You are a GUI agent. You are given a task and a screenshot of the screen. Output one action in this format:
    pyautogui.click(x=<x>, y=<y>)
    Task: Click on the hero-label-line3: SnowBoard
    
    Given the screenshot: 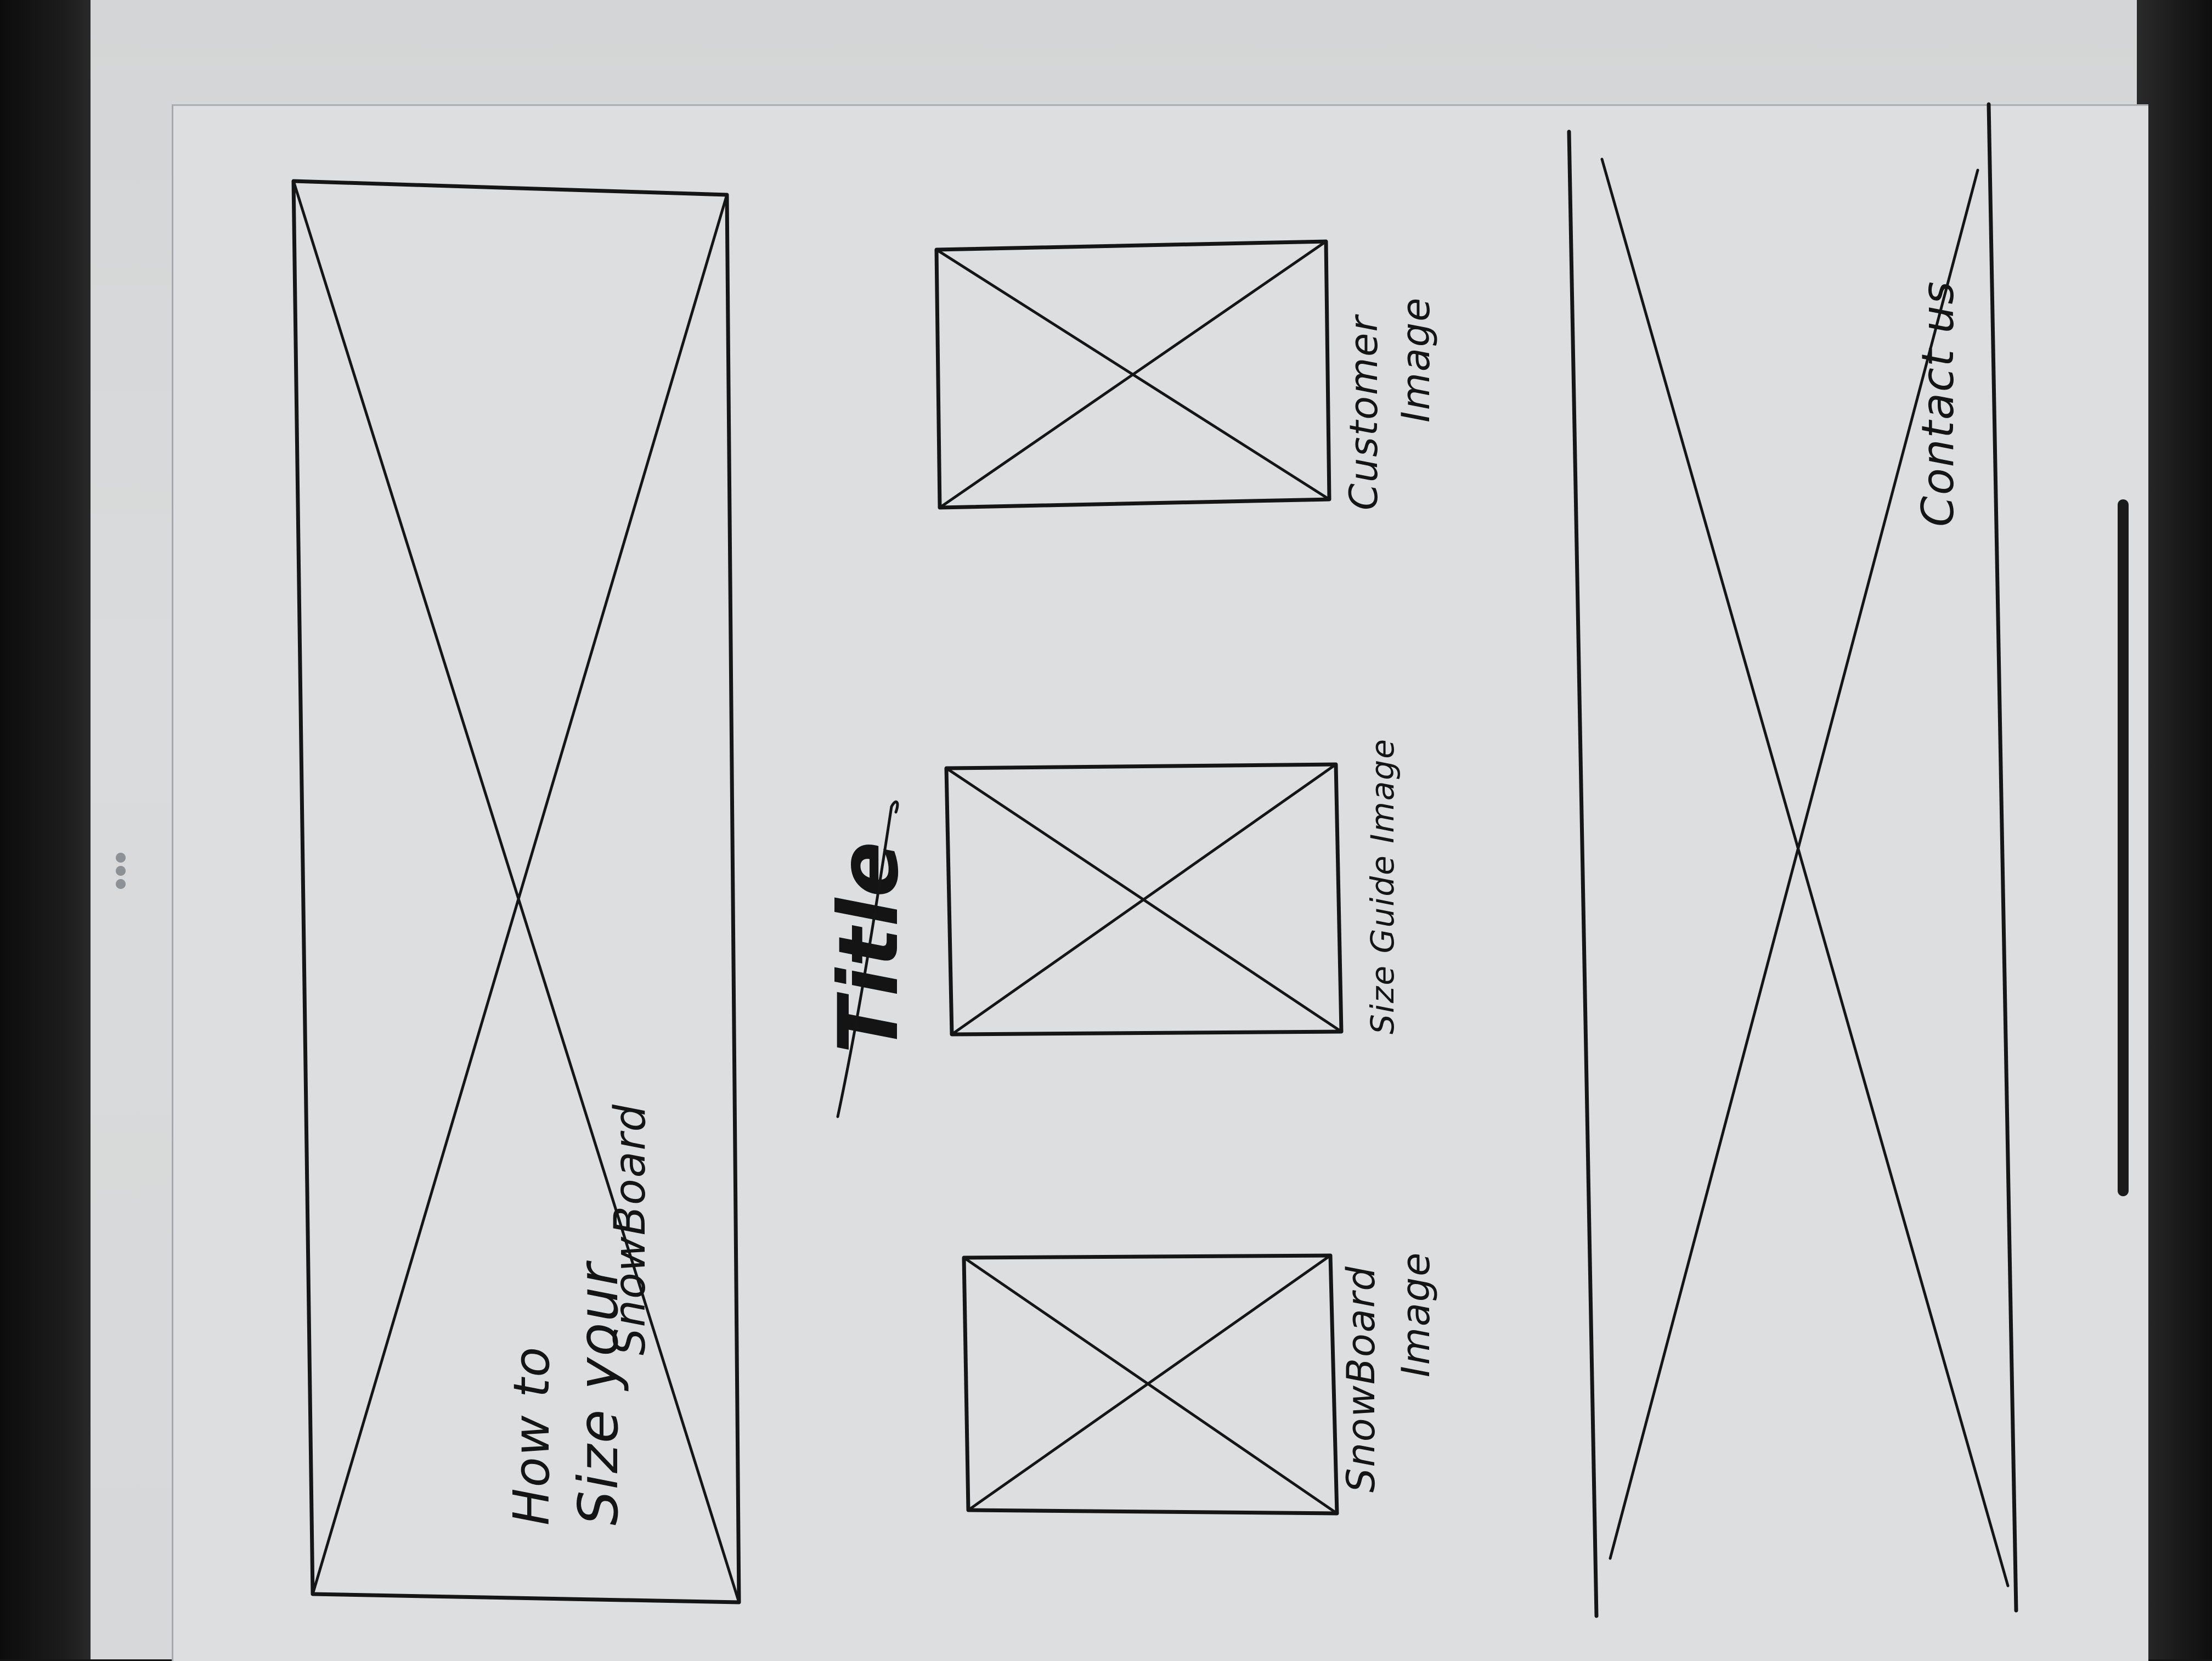 What is the action you would take?
    pyautogui.click(x=630, y=1229)
    